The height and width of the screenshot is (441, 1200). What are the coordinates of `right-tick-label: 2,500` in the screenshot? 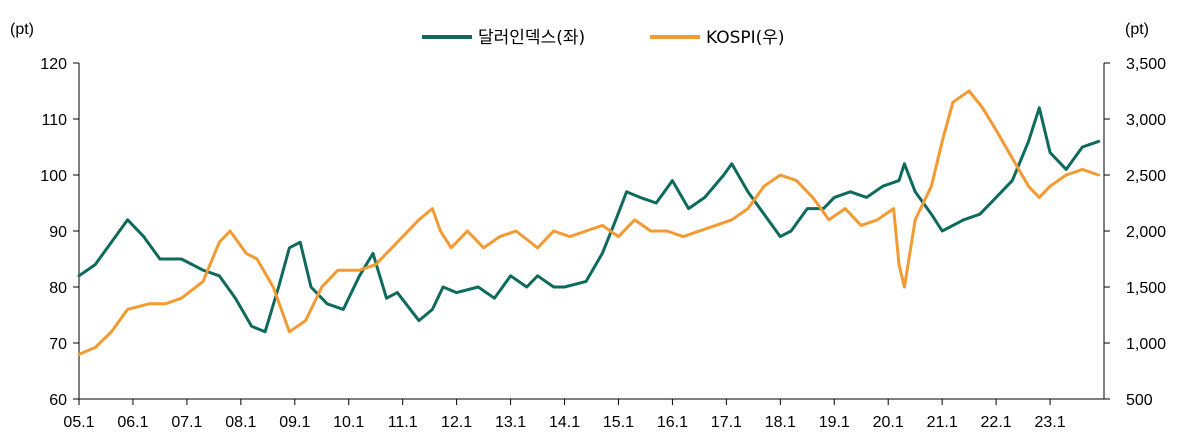 It's located at (1146, 176).